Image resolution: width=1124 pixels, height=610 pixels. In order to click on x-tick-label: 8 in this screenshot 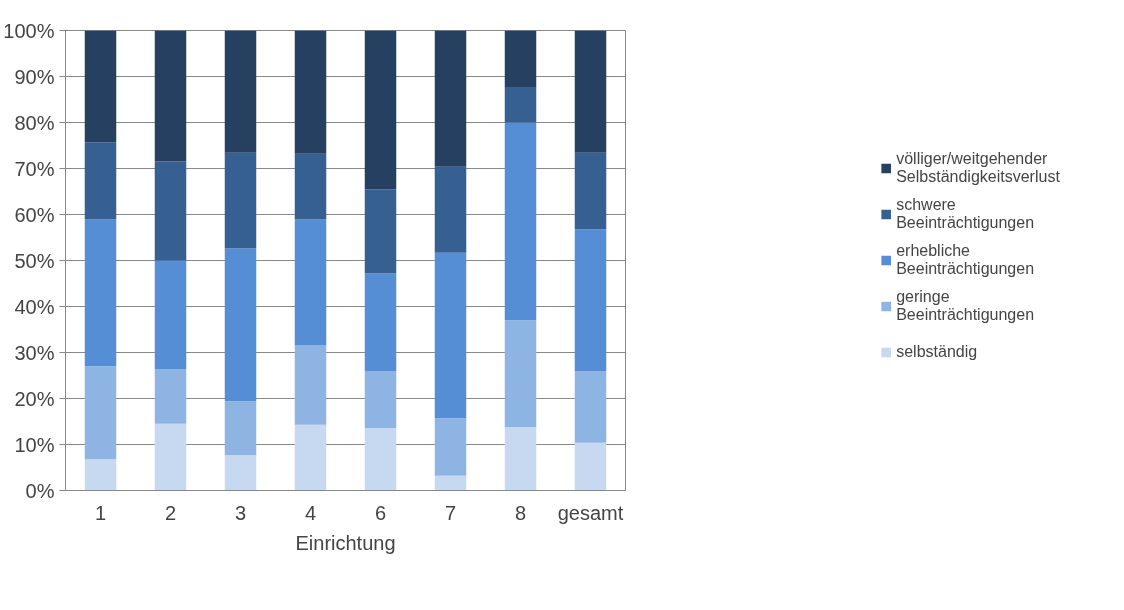, I will do `click(520, 512)`.